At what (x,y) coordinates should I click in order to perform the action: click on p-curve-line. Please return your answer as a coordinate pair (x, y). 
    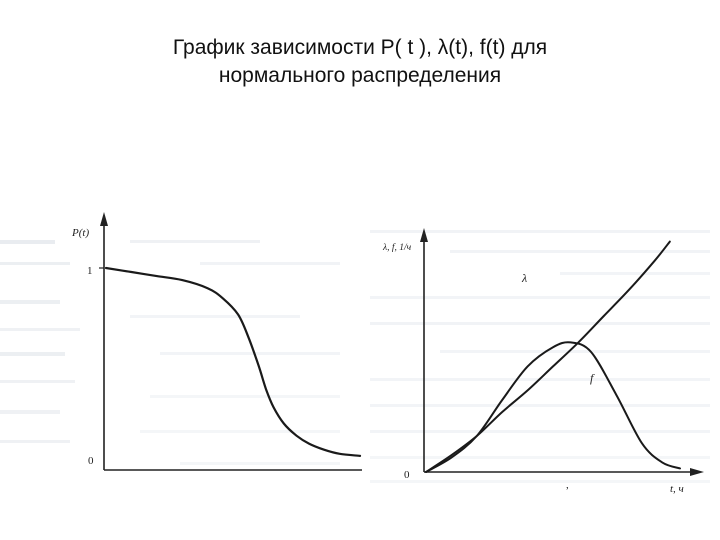
    Looking at the image, I should click on (233, 361).